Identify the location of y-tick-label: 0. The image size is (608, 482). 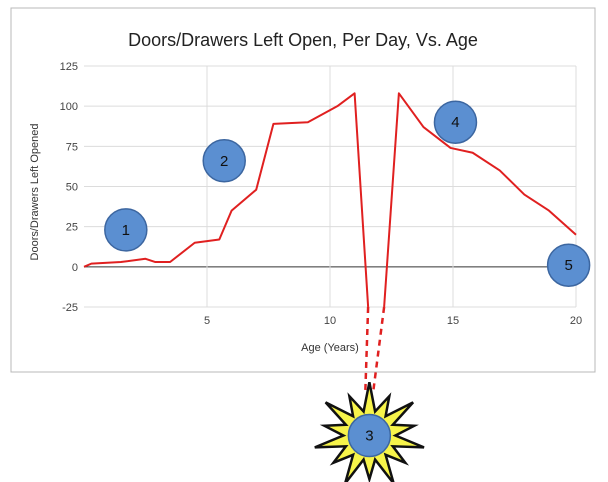
(75, 268).